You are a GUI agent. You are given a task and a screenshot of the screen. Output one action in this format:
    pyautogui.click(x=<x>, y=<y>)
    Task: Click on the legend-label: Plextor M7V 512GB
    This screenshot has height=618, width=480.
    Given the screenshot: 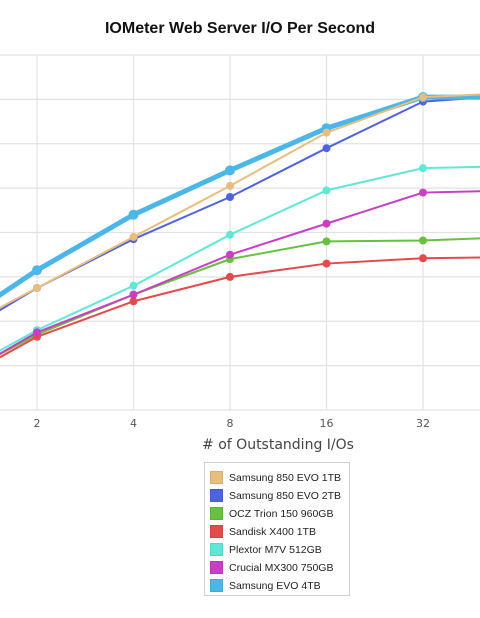 What is the action you would take?
    pyautogui.click(x=275, y=549)
    